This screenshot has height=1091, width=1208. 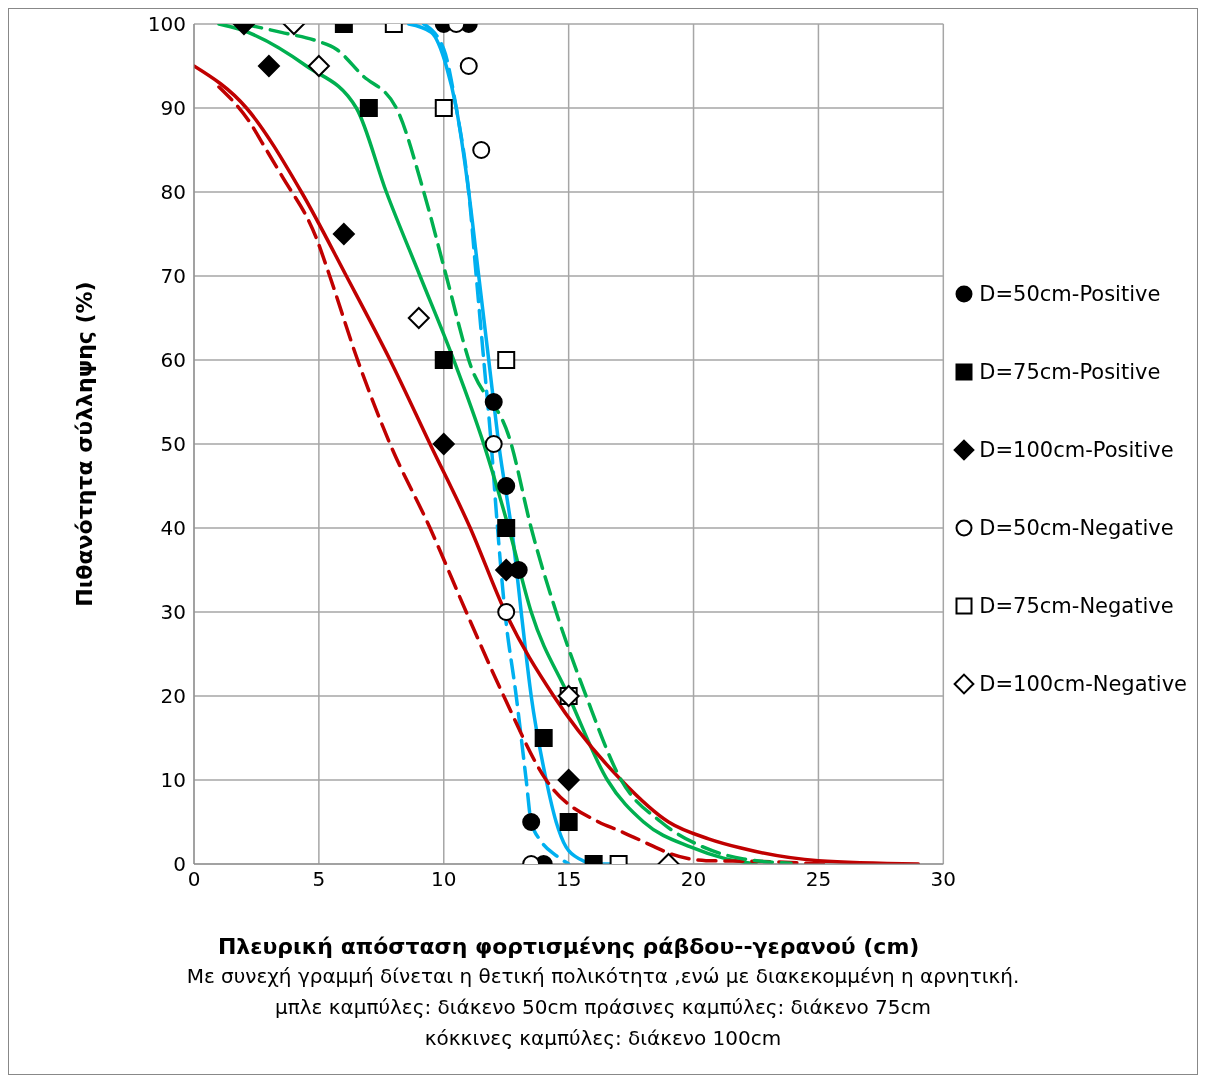 I want to click on text: μπλε καμπύλες: διάκενο 50cm πράσινες καμπύλες: διάκενο 75cm, so click(x=603, y=1007).